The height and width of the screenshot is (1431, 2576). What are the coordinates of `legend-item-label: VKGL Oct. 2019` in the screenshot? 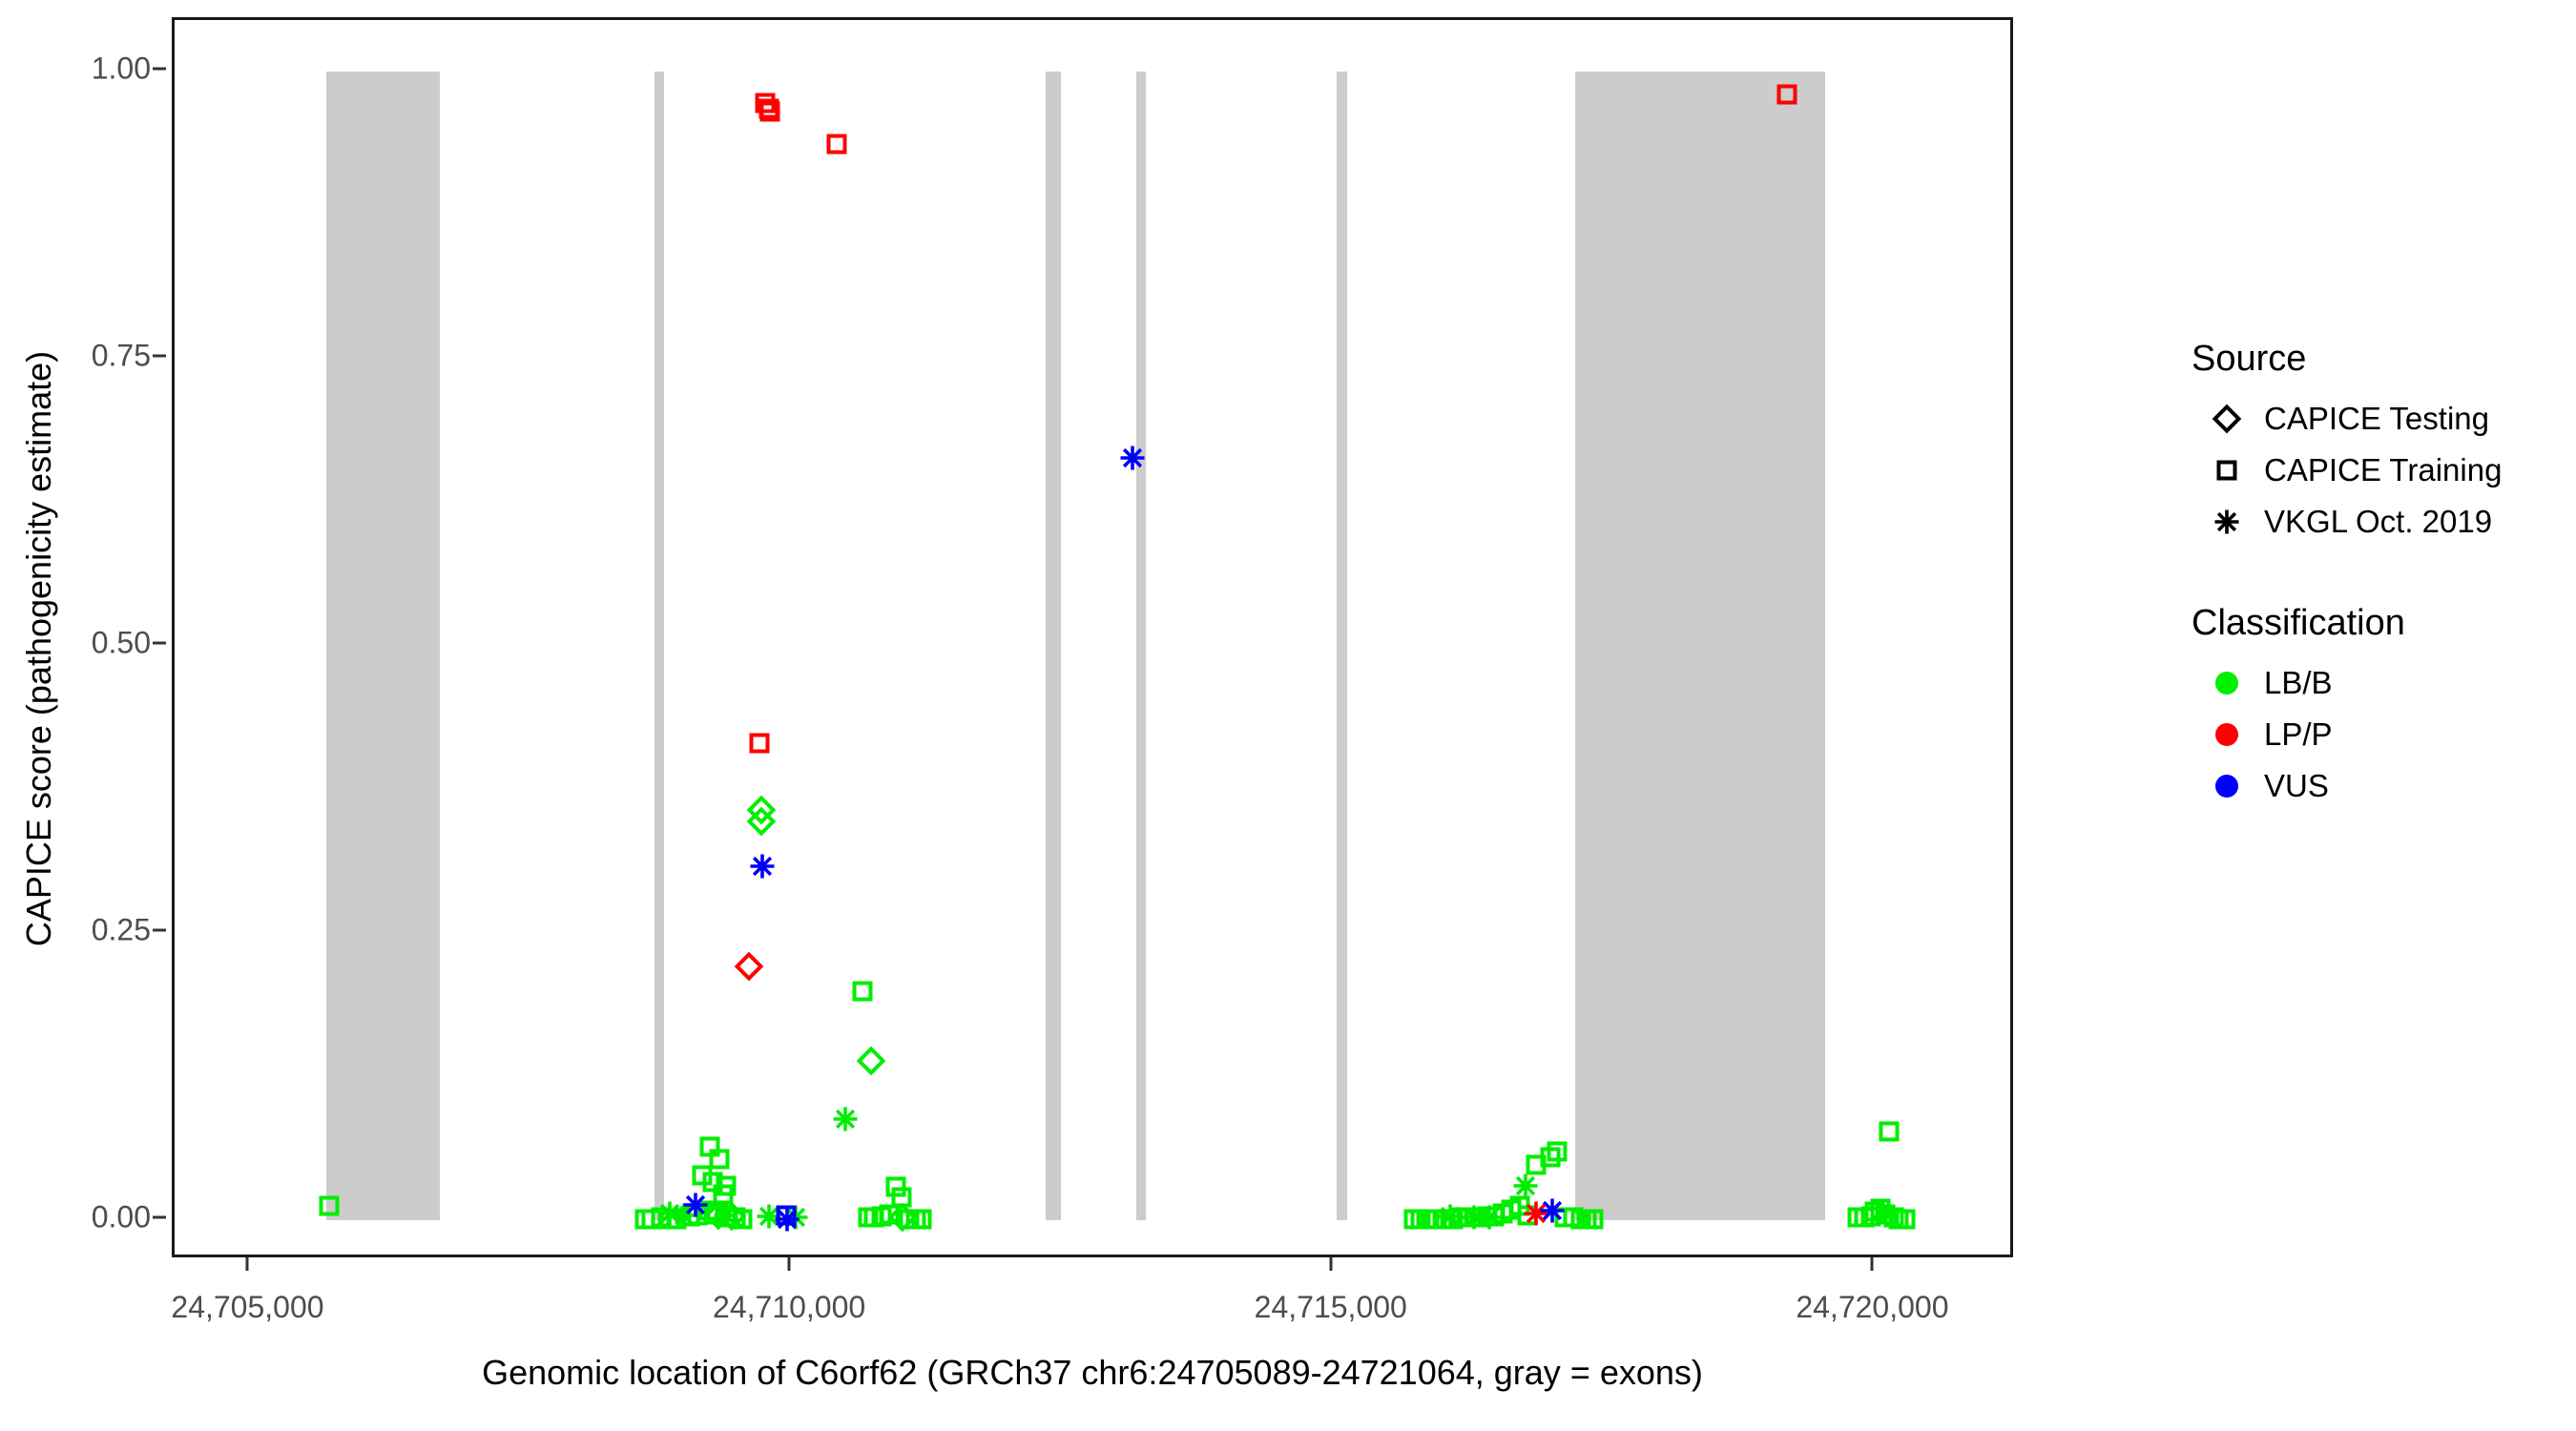 It's located at (2378, 521).